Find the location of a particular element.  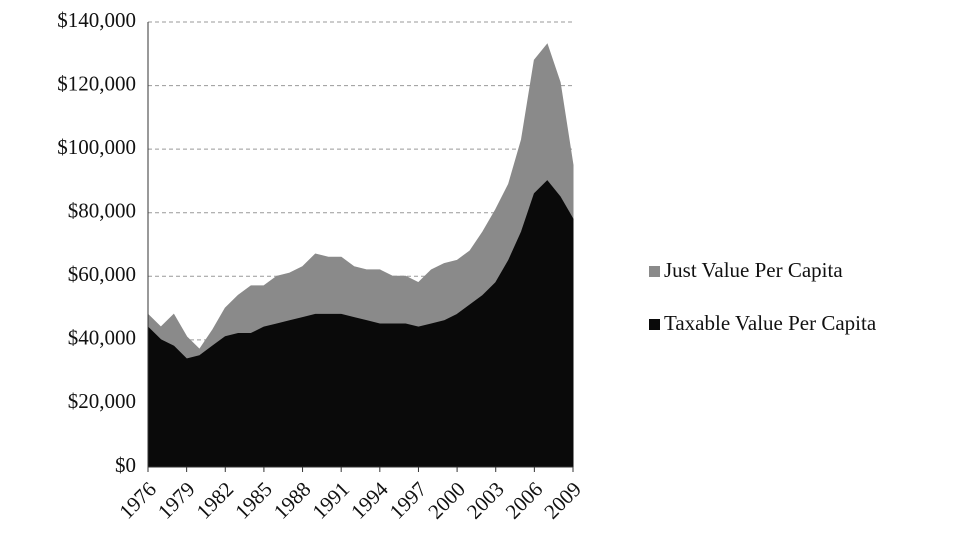

x-tick-label: 2003 is located at coordinates (485, 500).